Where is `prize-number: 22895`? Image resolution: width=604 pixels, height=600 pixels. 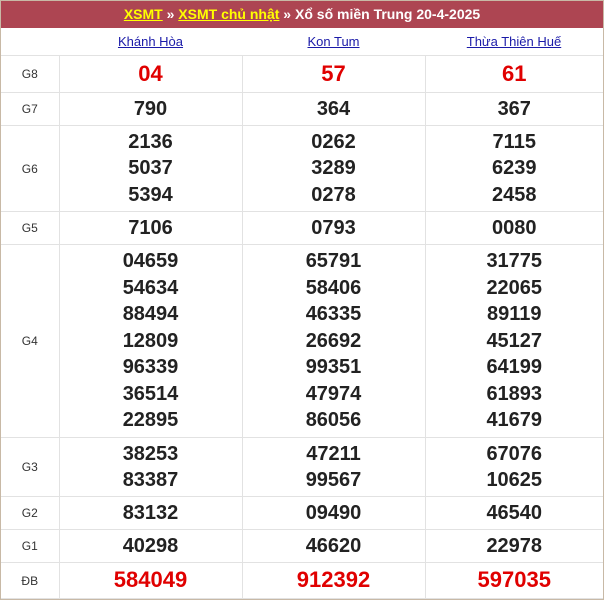
prize-number: 22895 is located at coordinates (150, 420).